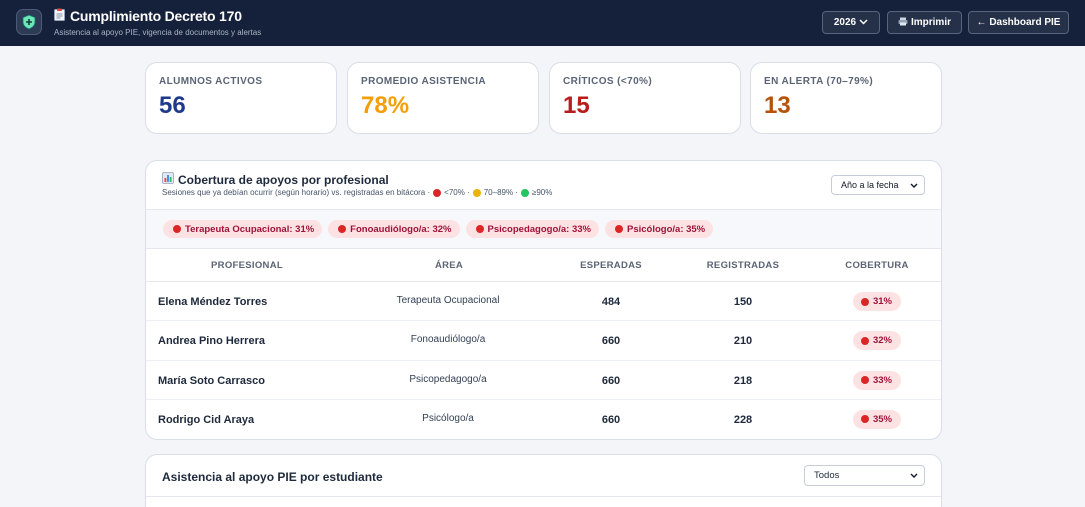 The width and height of the screenshot is (1085, 507). What do you see at coordinates (247, 265) in the screenshot?
I see `column-header-profesional: PROFESIONAL` at bounding box center [247, 265].